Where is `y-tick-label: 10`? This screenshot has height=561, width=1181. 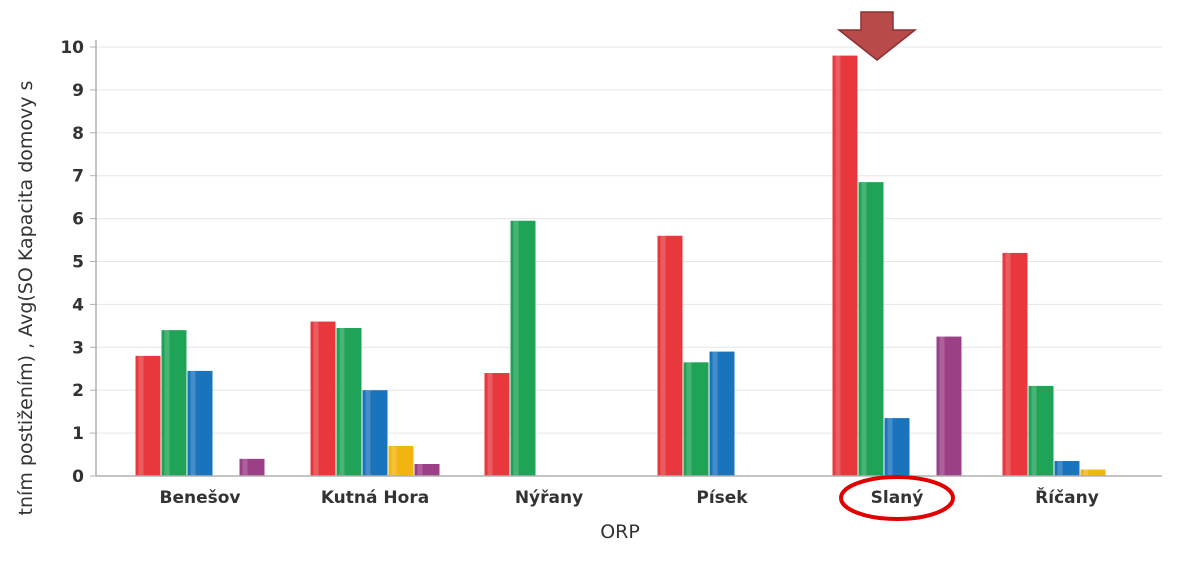
y-tick-label: 10 is located at coordinates (72, 48).